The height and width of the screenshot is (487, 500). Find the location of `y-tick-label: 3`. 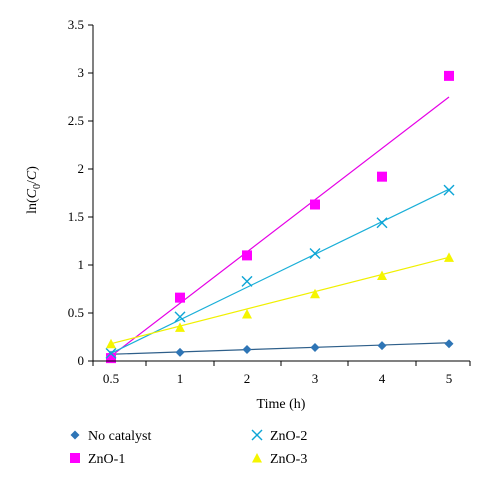

y-tick-label: 3 is located at coordinates (81, 72).